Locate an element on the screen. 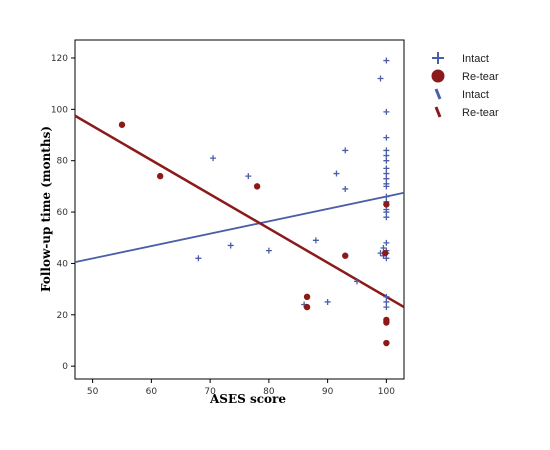 The height and width of the screenshot is (450, 550). x-tick-label: 60 is located at coordinates (152, 392).